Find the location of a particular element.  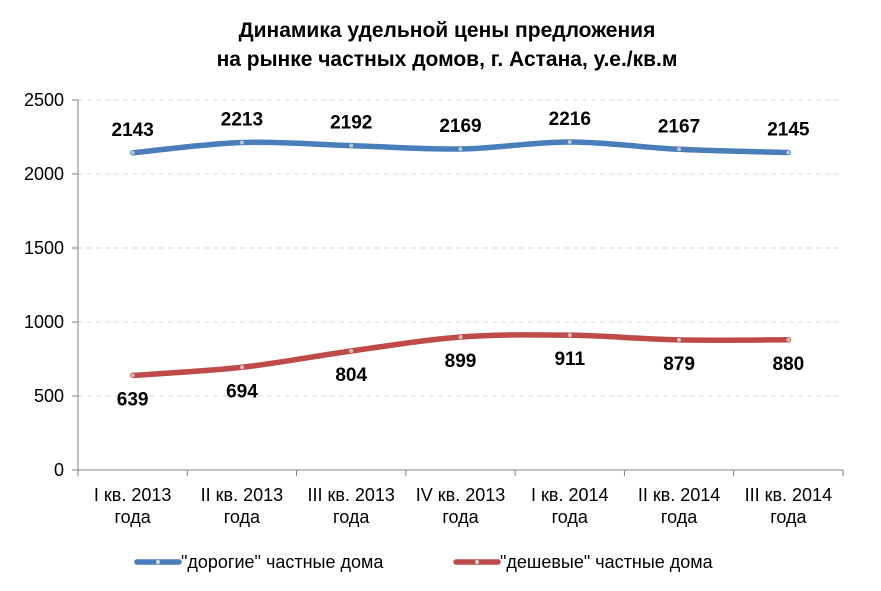

y-tick-label: 2500 is located at coordinates (44, 100).